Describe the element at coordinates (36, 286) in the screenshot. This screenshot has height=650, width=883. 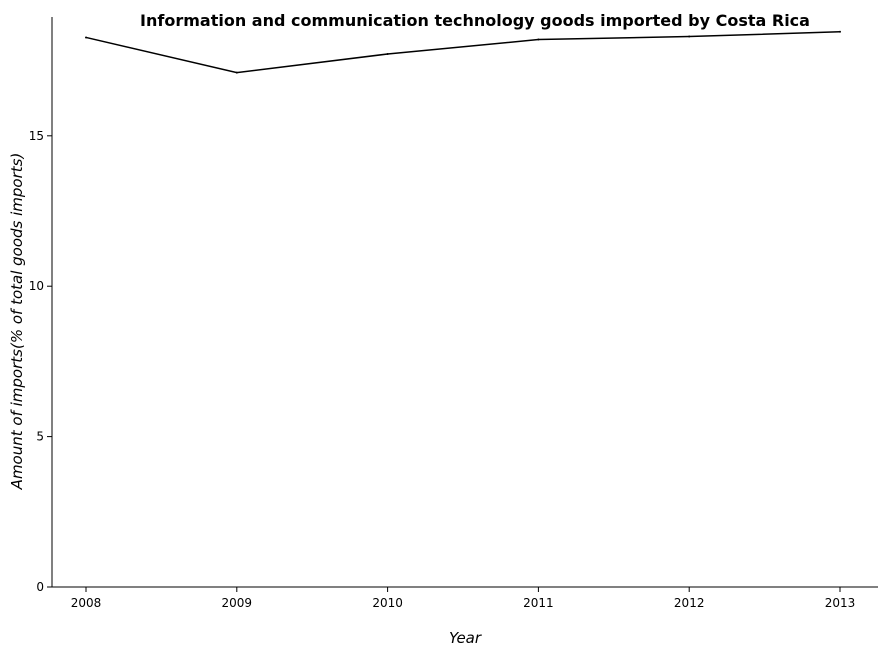
I see `y-tick-label: 10` at that location.